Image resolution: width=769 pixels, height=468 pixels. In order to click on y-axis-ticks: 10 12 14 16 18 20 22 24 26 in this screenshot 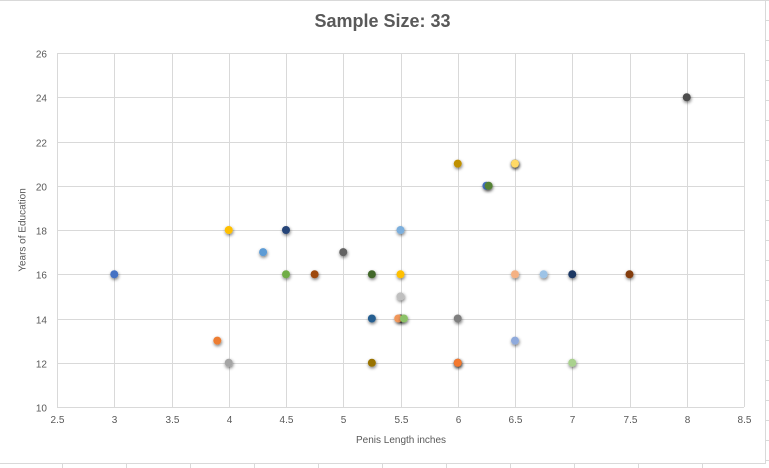, I will do `click(42, 232)`.